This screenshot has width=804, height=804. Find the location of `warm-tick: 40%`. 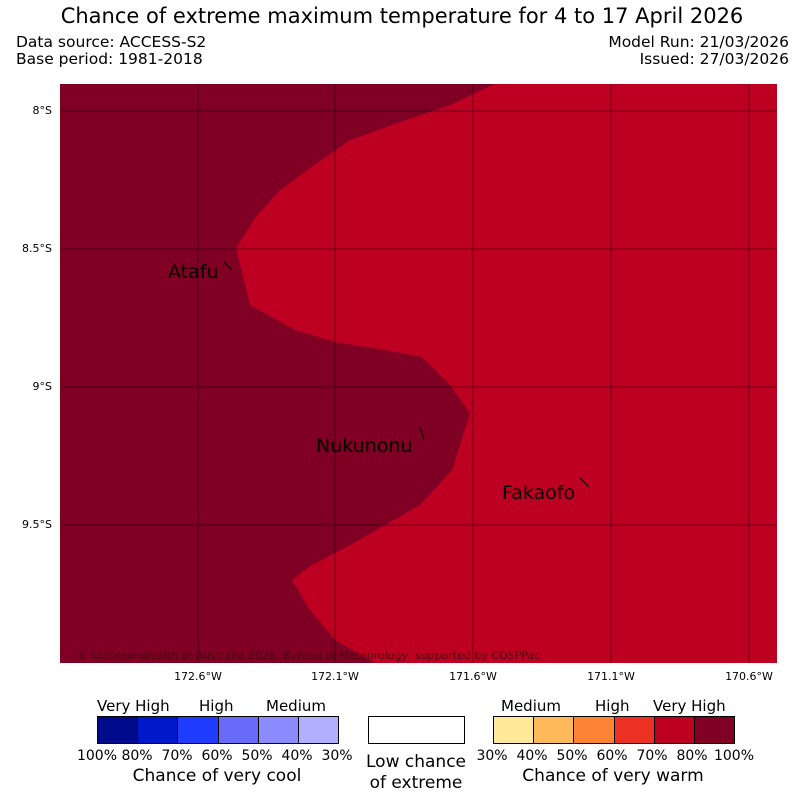

warm-tick: 40% is located at coordinates (532, 756).